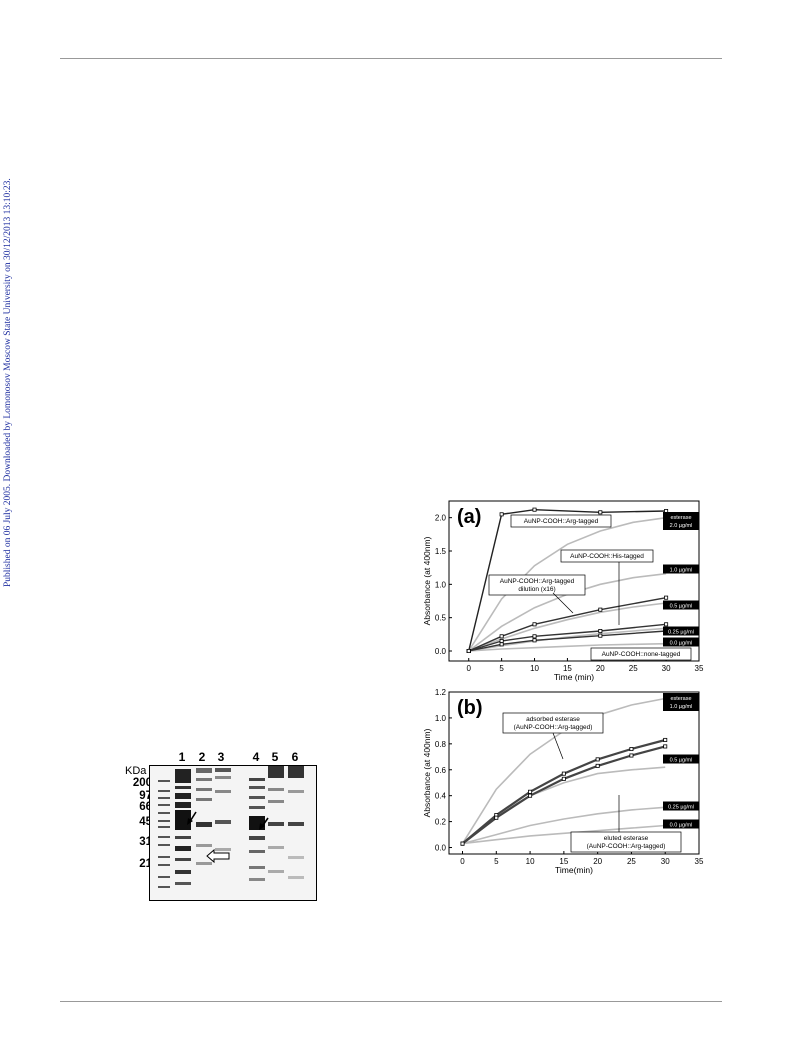 This screenshot has width=793, height=1040. I want to click on standard-label-text: 0.25 µg/ml, so click(681, 808).